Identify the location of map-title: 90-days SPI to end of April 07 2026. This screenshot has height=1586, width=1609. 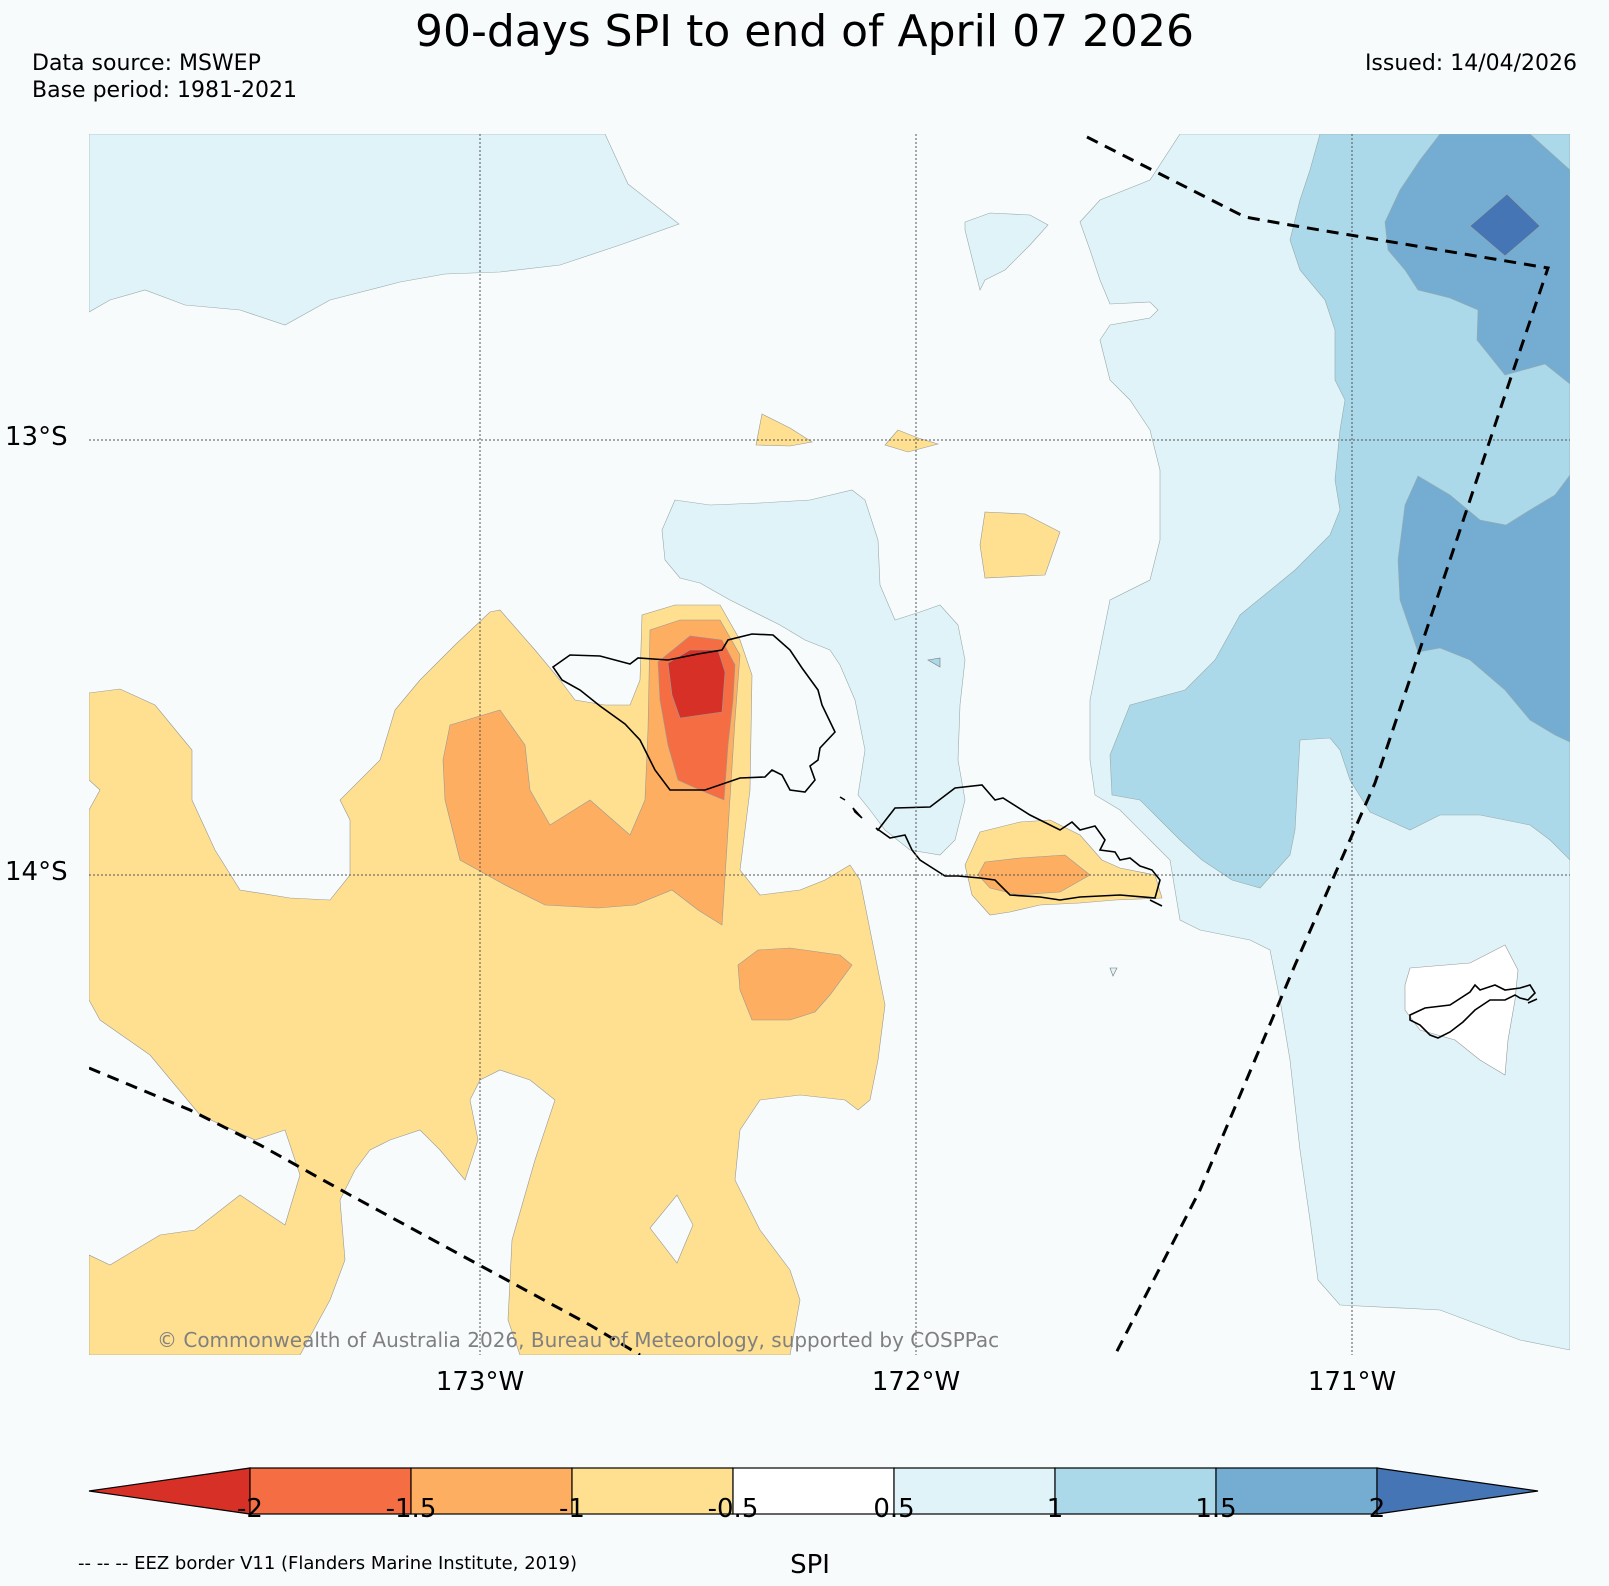
(804, 31).